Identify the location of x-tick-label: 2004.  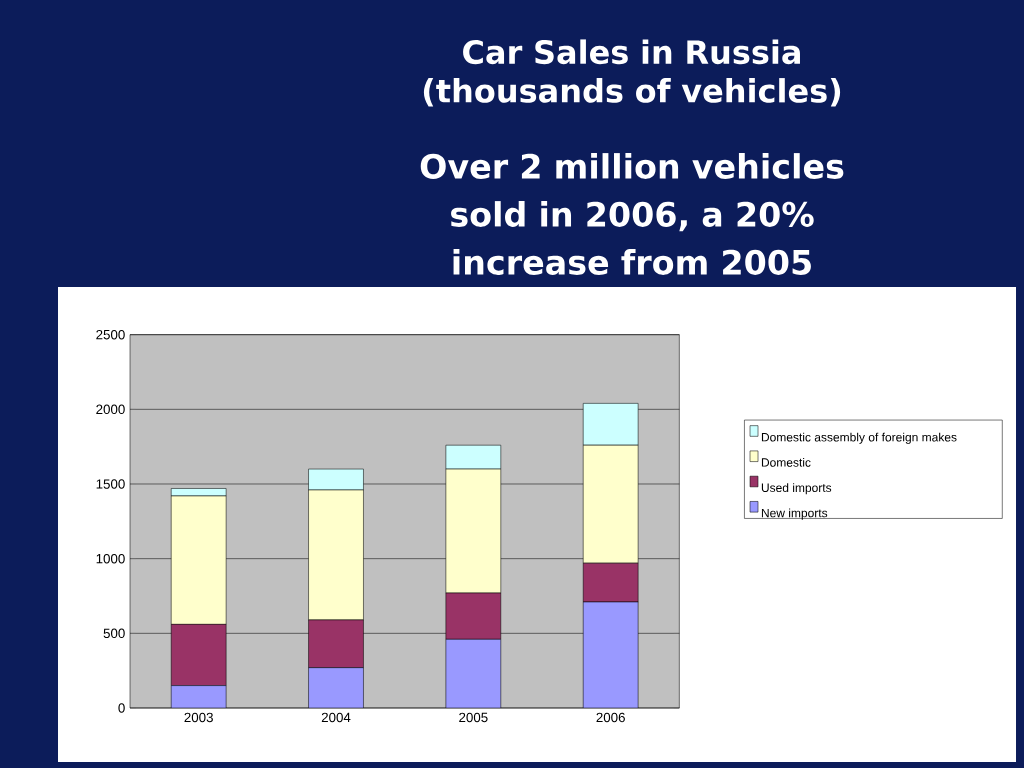
(336, 717).